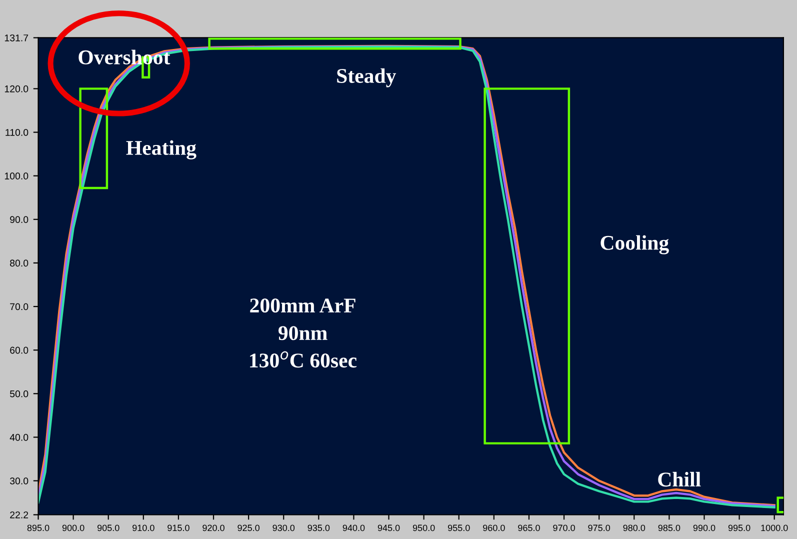  What do you see at coordinates (19, 481) in the screenshot?
I see `y-tick-label: 30.0` at bounding box center [19, 481].